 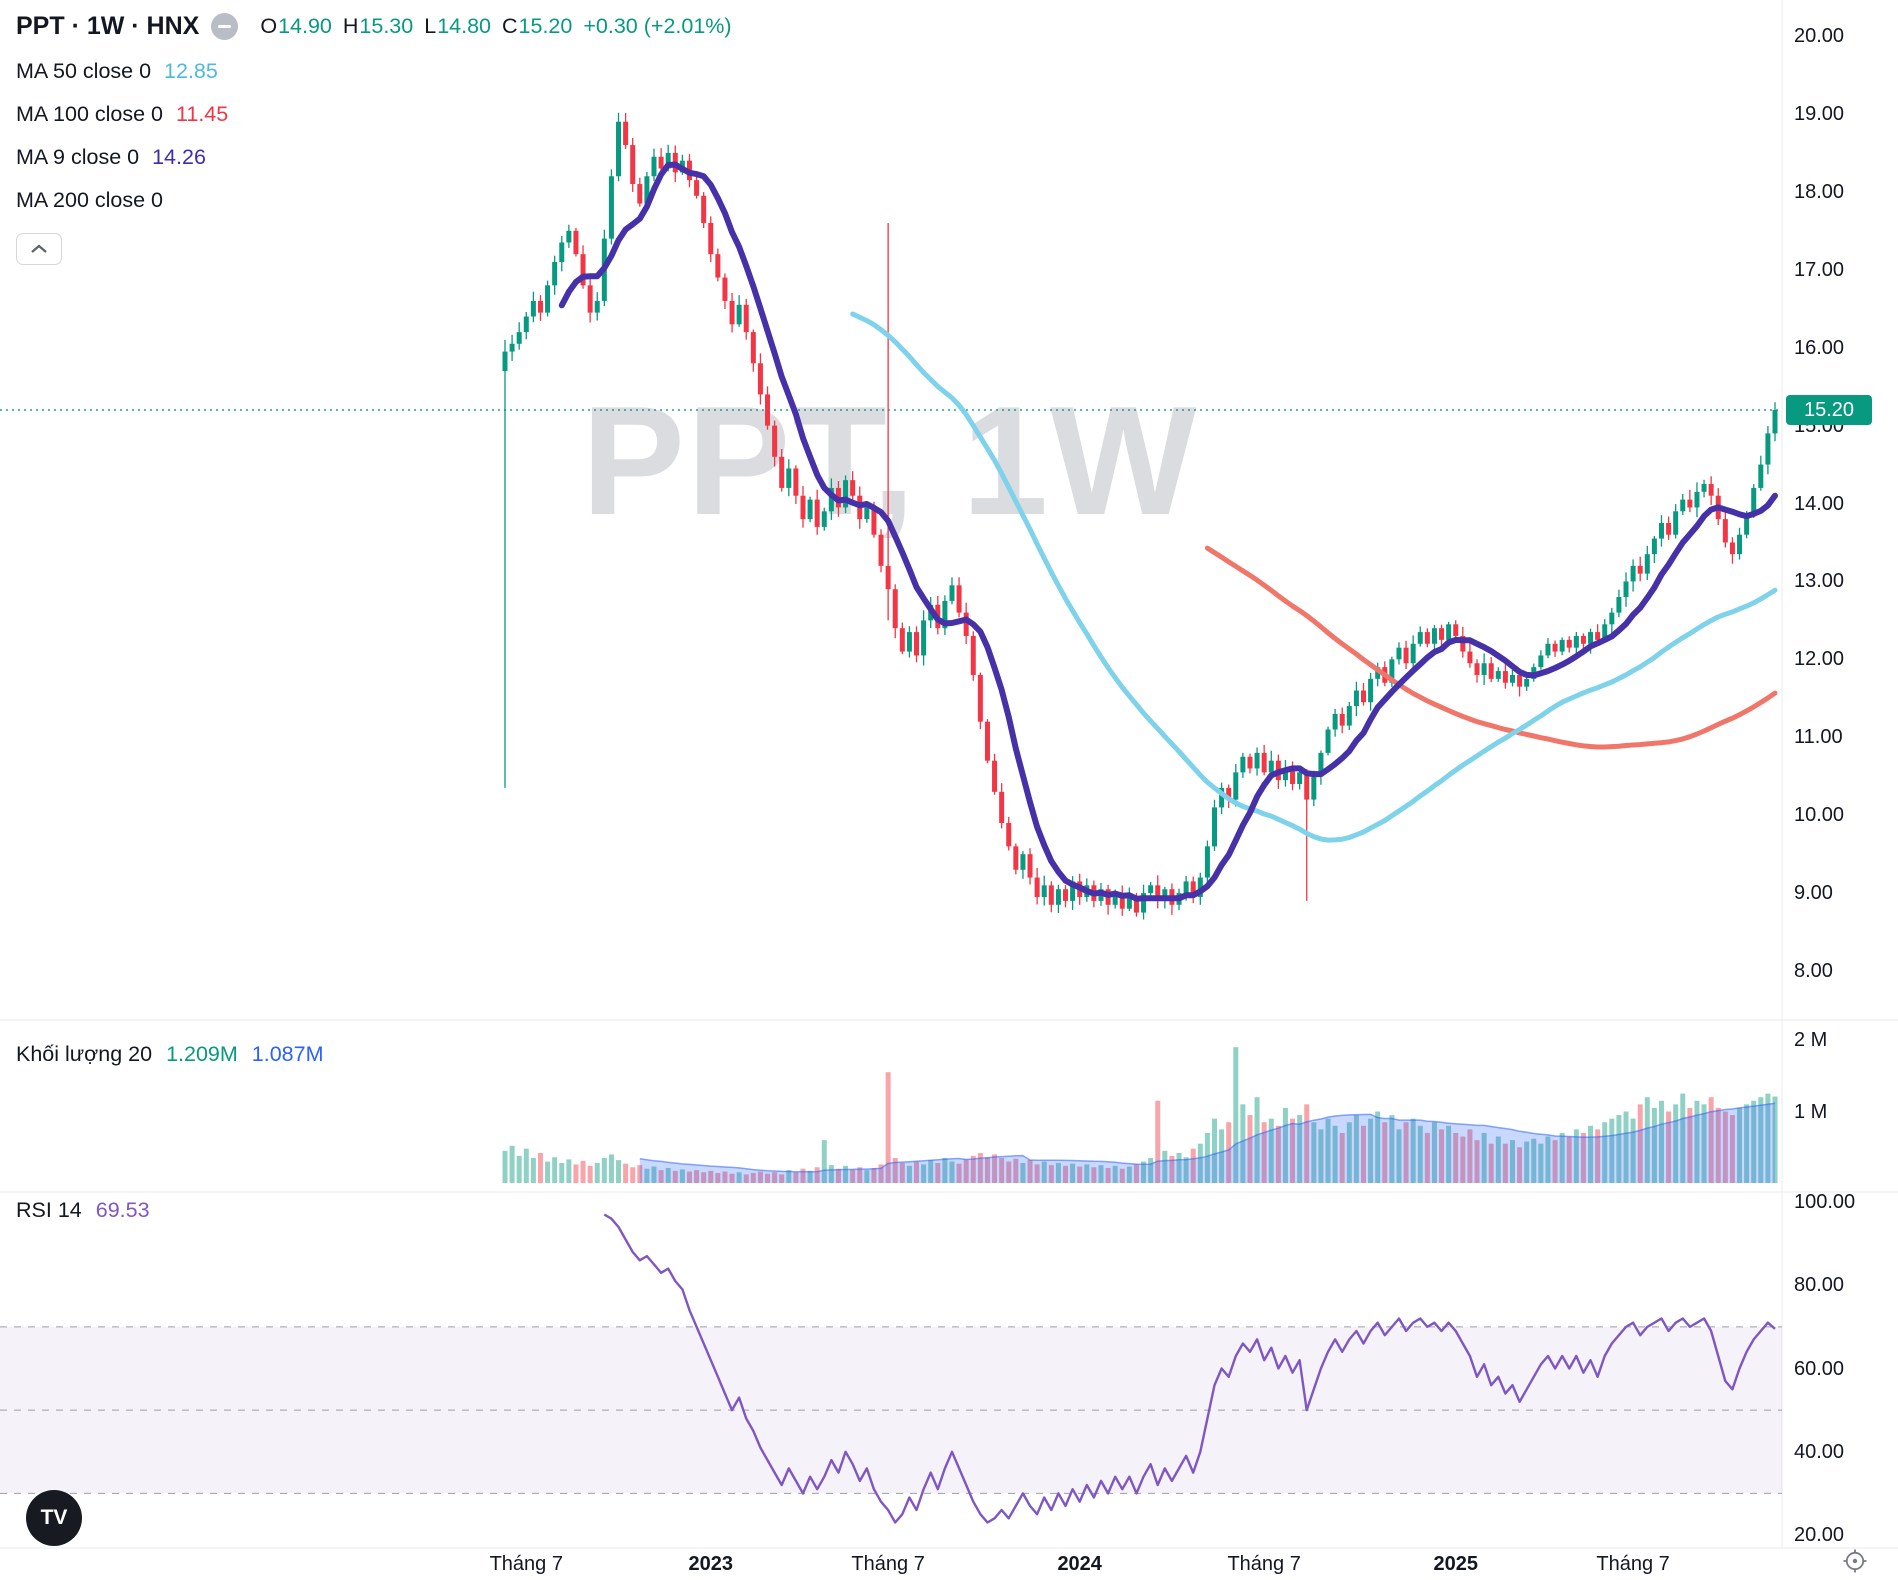 What do you see at coordinates (1825, 1202) in the screenshot?
I see `rsi-axis-label: 100.00` at bounding box center [1825, 1202].